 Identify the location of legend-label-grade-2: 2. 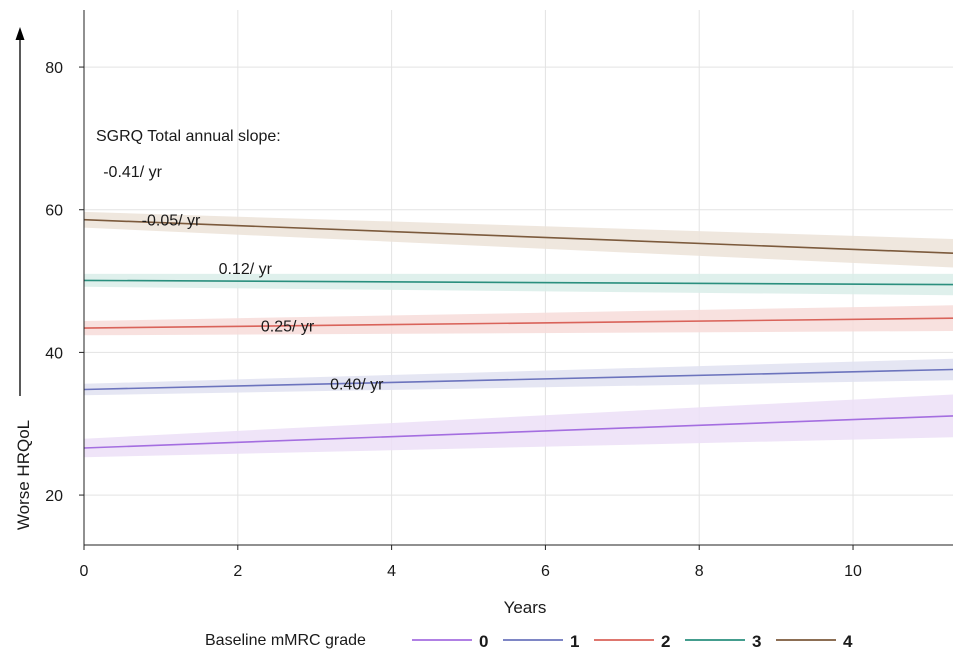
(665, 641).